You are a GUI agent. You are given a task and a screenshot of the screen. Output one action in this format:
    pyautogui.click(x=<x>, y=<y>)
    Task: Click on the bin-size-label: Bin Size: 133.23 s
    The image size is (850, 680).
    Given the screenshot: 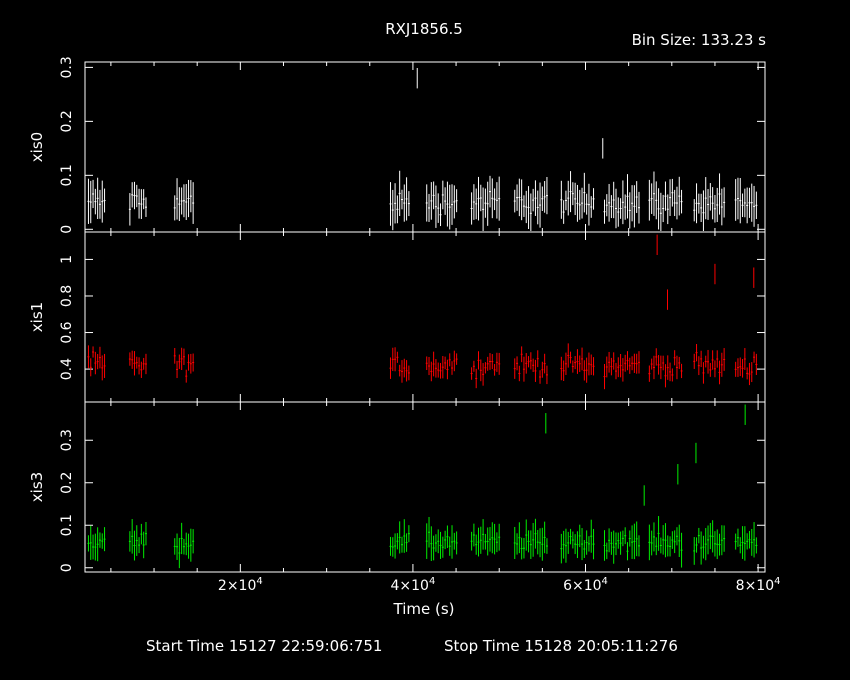 What is the action you would take?
    pyautogui.click(x=699, y=40)
    